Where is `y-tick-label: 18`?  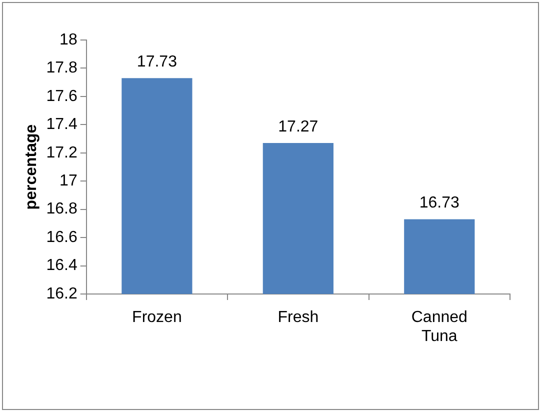
y-tick-label: 18 is located at coordinates (69, 39).